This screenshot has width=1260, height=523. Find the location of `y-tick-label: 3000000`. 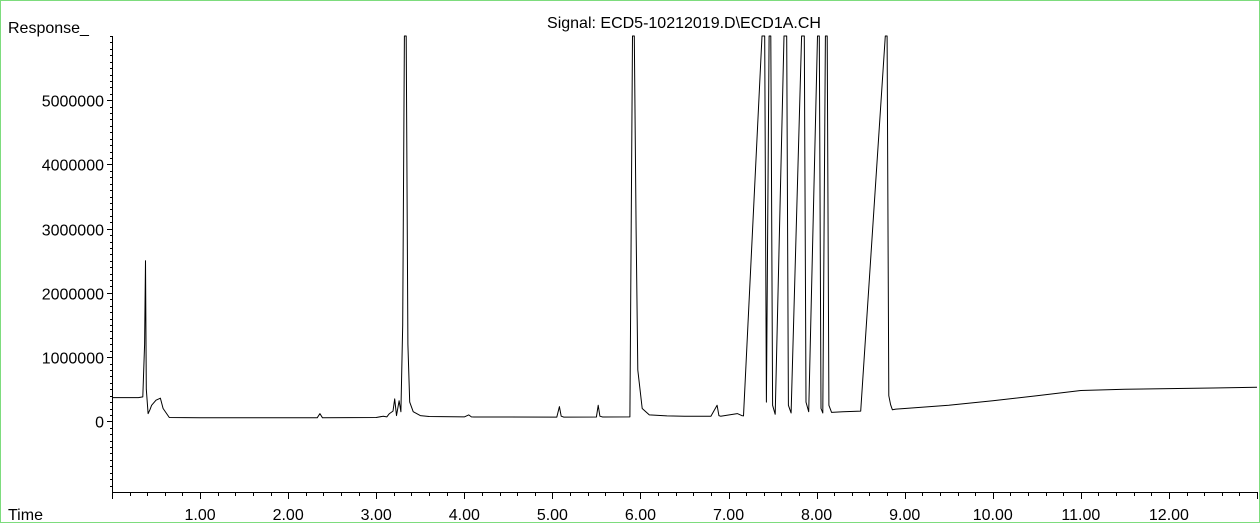

y-tick-label: 3000000 is located at coordinates (73, 231).